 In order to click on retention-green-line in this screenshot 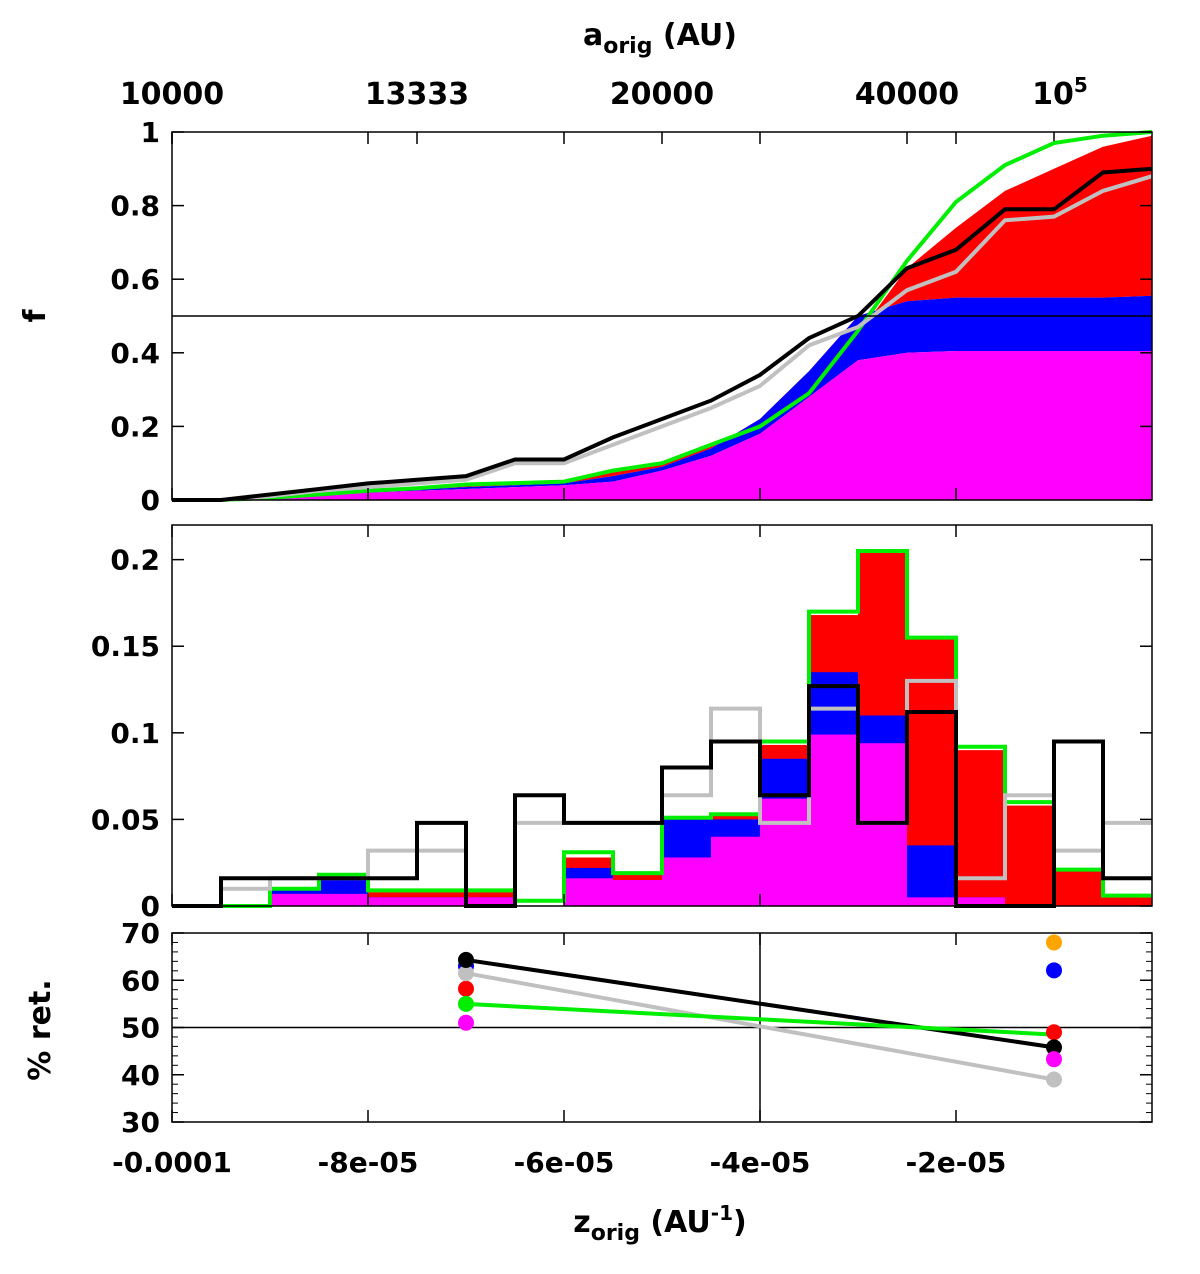, I will do `click(760, 1019)`.